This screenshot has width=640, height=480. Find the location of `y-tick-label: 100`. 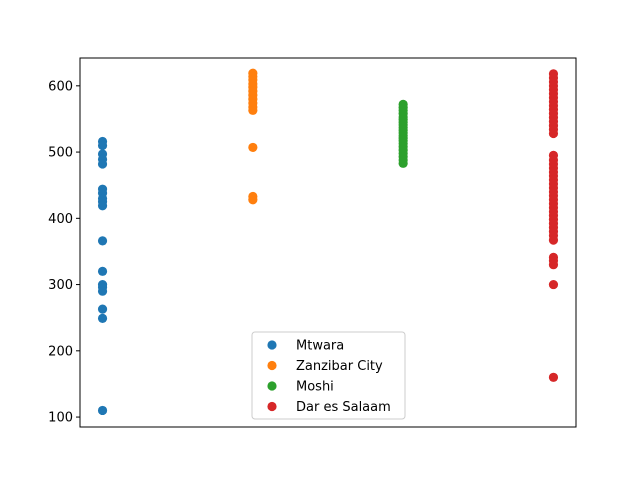

y-tick-label: 100 is located at coordinates (60, 418).